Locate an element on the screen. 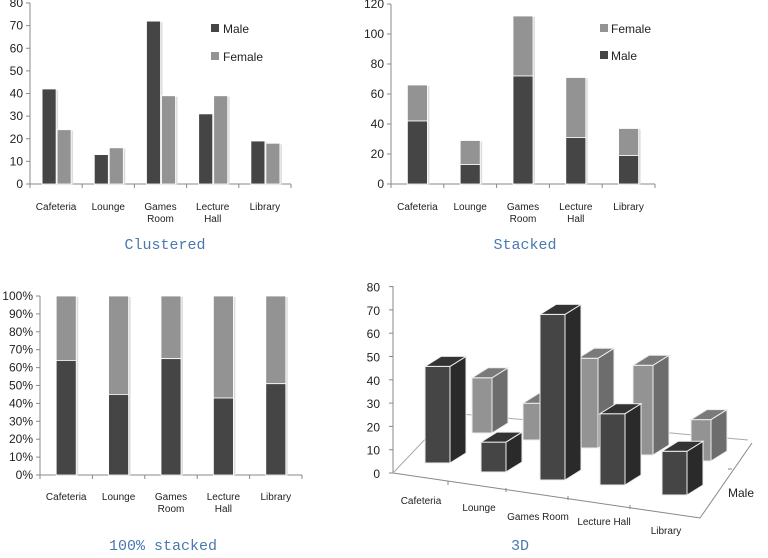 The height and width of the screenshot is (558, 768). y-tick-label: 70% is located at coordinates (21, 350).